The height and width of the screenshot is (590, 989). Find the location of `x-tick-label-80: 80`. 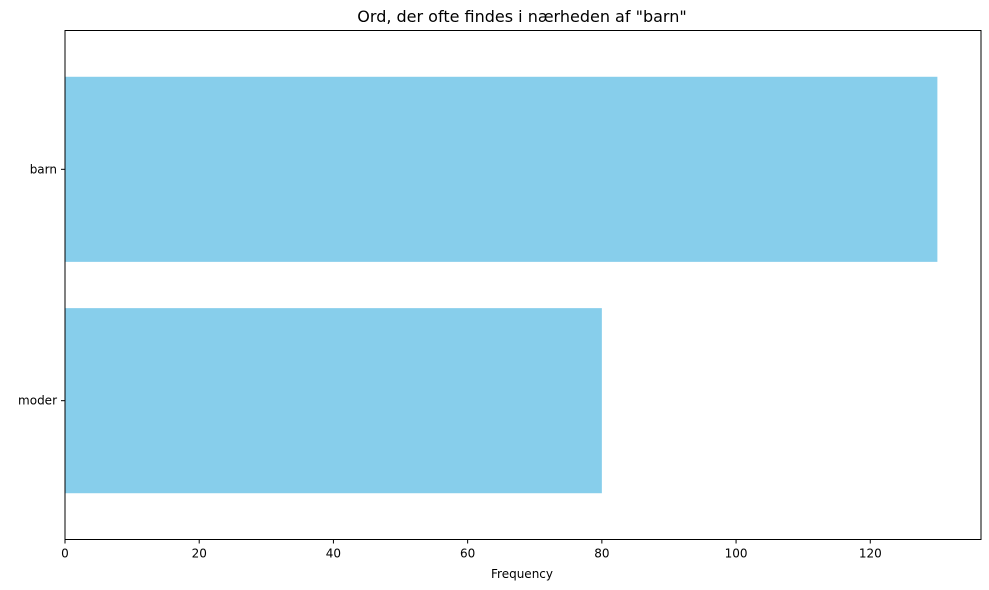

x-tick-label-80: 80 is located at coordinates (601, 554).